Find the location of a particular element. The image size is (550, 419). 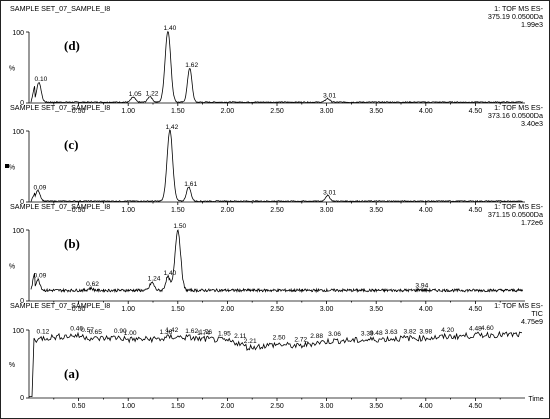

peak-label: 1.76 is located at coordinates (205, 332).